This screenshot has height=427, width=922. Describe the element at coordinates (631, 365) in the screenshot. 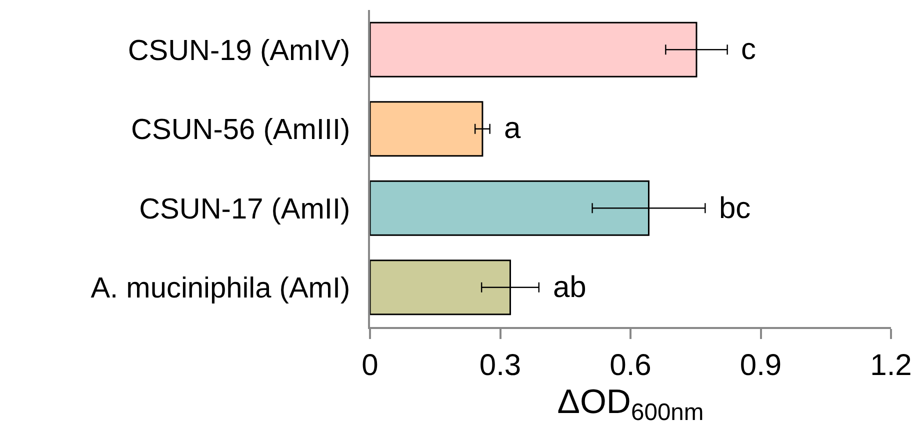

I see `x-tick-label: 0.6` at that location.